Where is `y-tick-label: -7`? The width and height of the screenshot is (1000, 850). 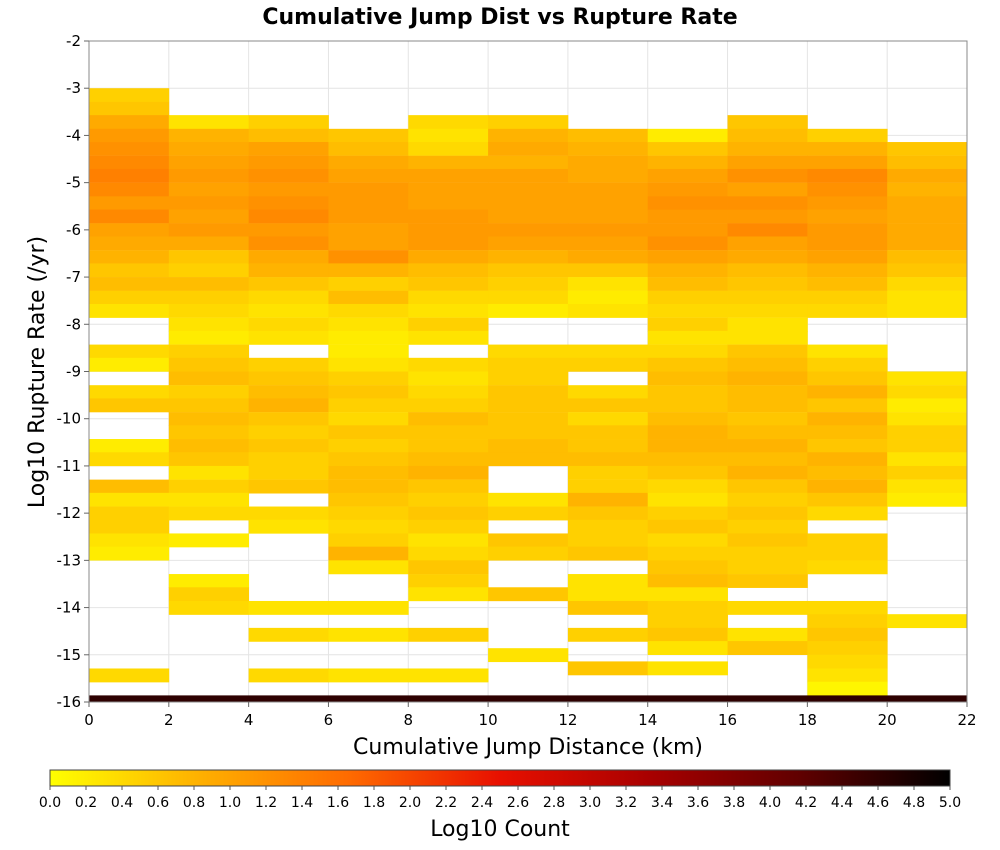
y-tick-label: -7 is located at coordinates (73, 277).